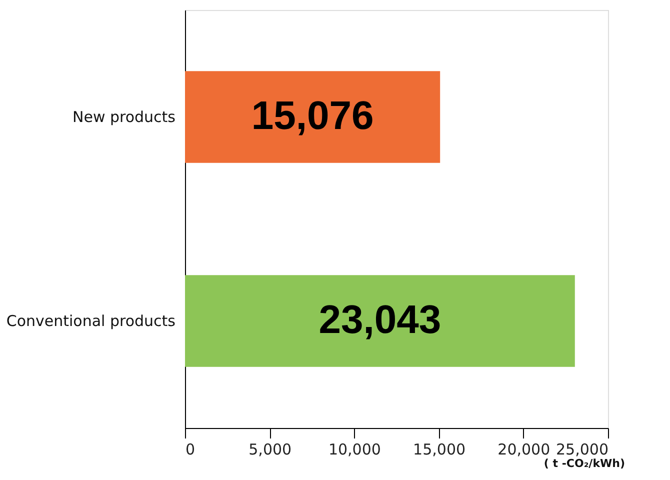 Image resolution: width=670 pixels, height=480 pixels. I want to click on x-tick-label: 15,000, so click(439, 449).